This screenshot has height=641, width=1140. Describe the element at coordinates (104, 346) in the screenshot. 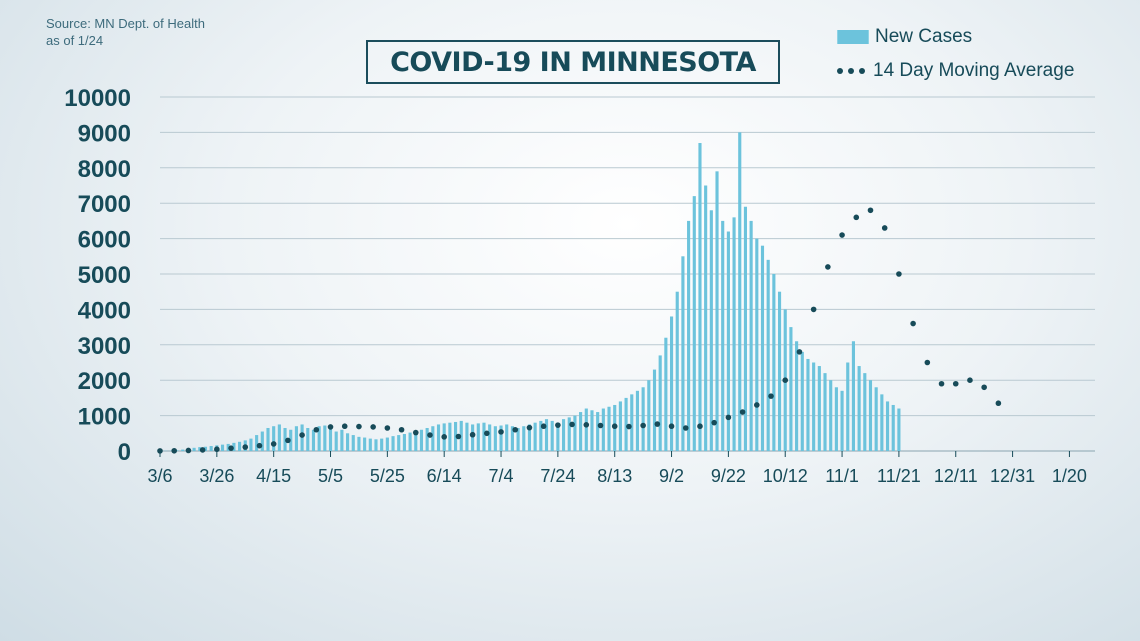

I see `y-tick-label: 3000` at that location.